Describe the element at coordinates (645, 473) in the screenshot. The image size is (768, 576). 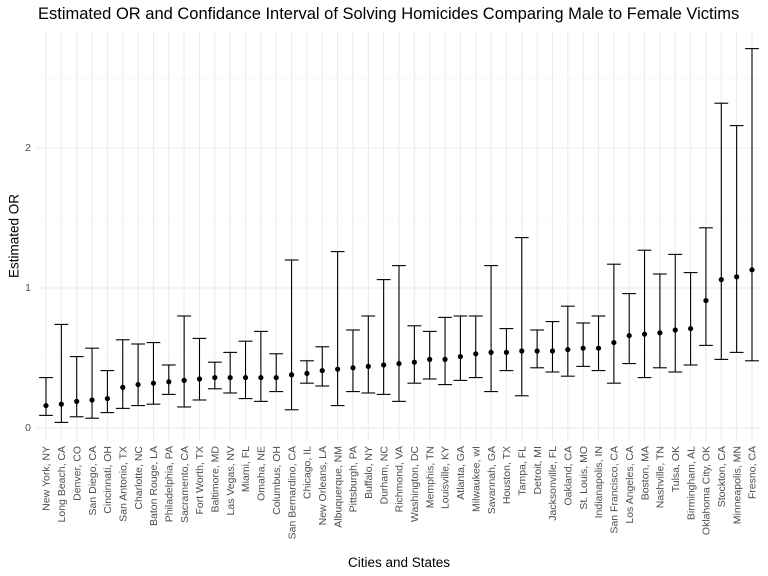
I see `x-tick-label: Boston, MA` at that location.